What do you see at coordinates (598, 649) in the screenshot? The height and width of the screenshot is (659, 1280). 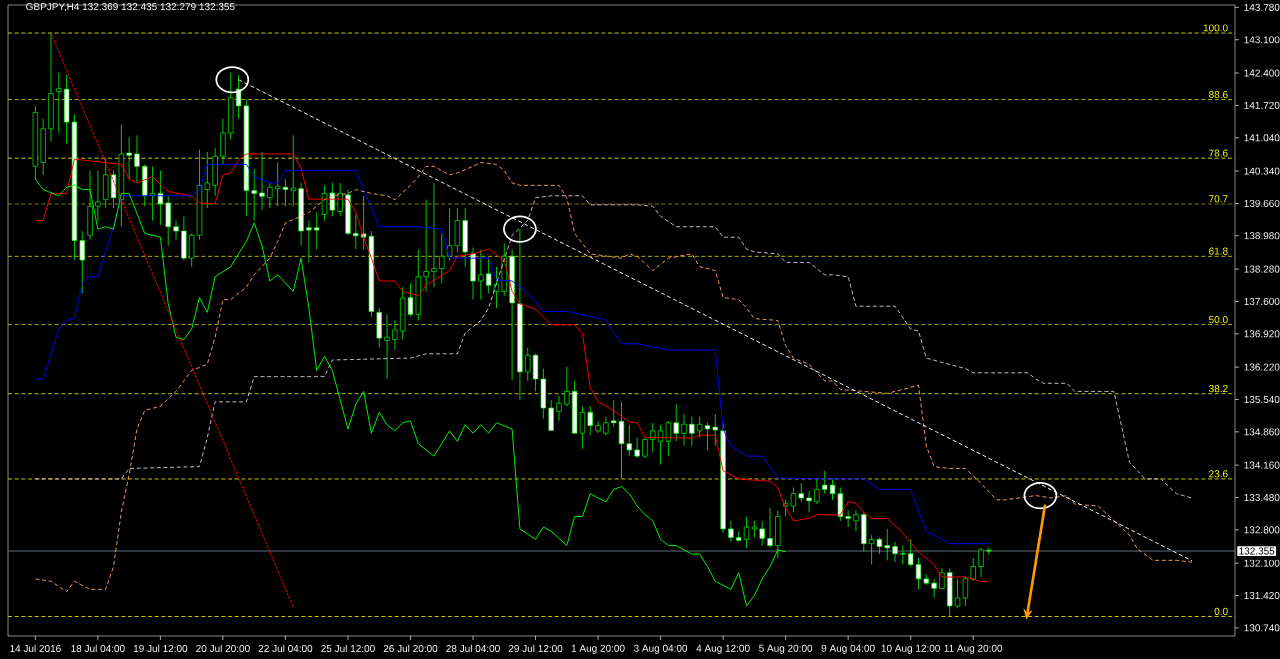 I see `x-tick-label: 1 Aug 20:00` at bounding box center [598, 649].